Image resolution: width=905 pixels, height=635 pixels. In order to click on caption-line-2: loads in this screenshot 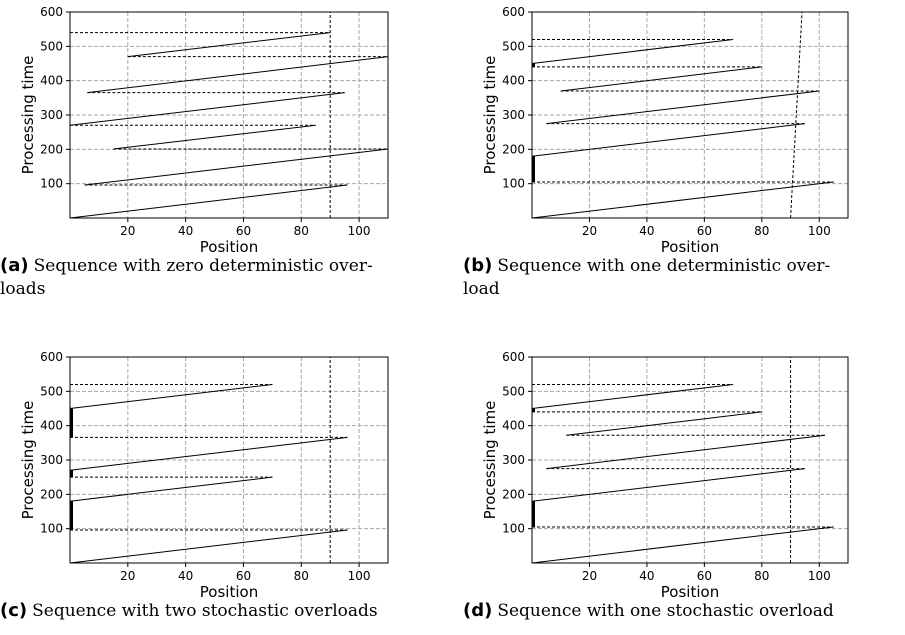, I will do `click(22, 289)`.